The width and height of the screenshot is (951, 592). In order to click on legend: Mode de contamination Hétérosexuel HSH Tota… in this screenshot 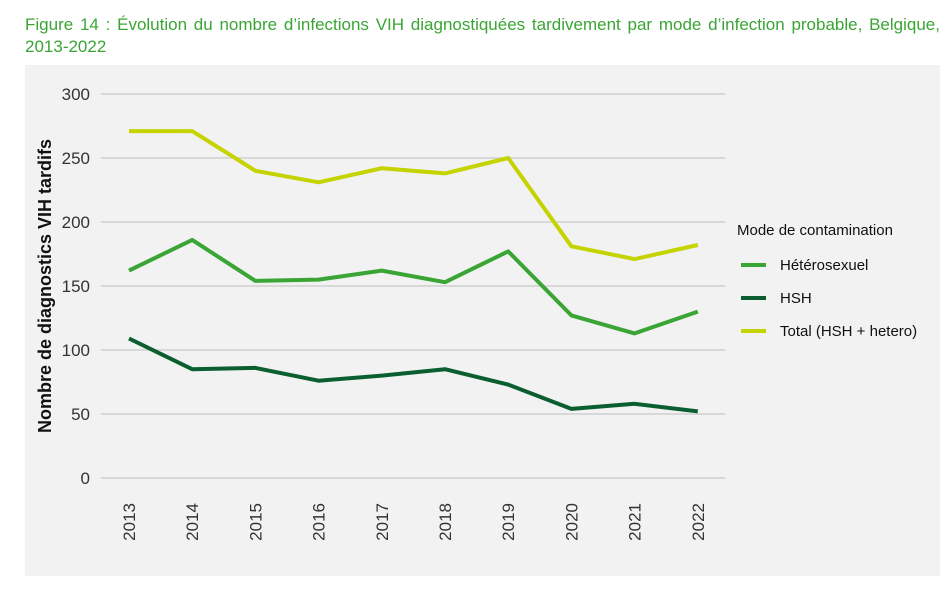, I will do `click(827, 281)`.